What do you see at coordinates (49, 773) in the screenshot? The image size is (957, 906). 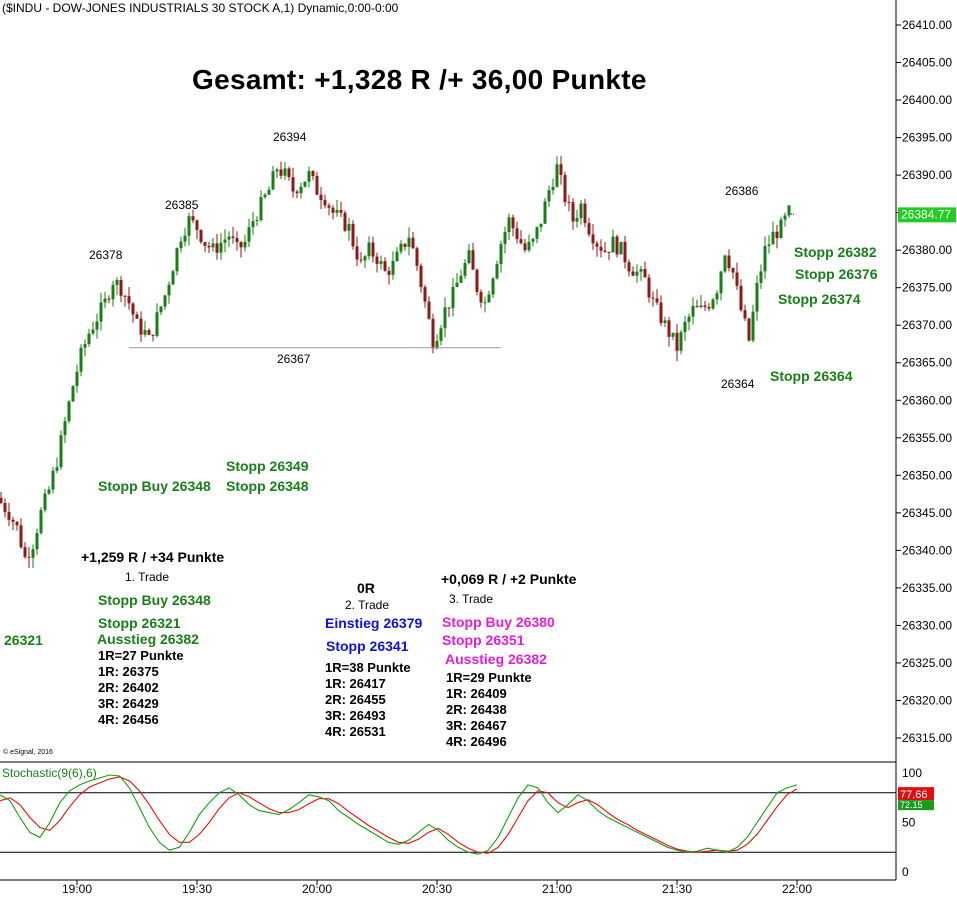 I see `stochastic-label: Stochastic(9(6),6)` at bounding box center [49, 773].